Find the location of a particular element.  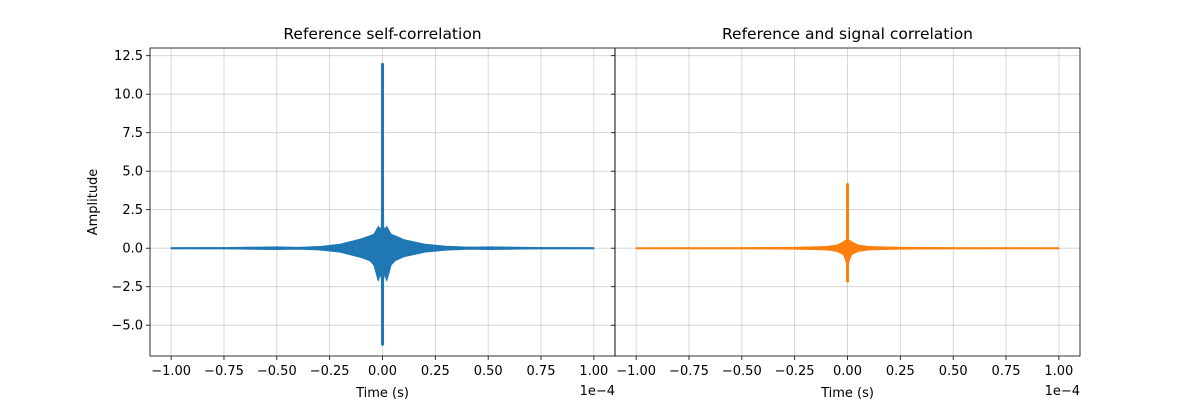

left-x-axis-label: Time (s) is located at coordinates (382, 393).